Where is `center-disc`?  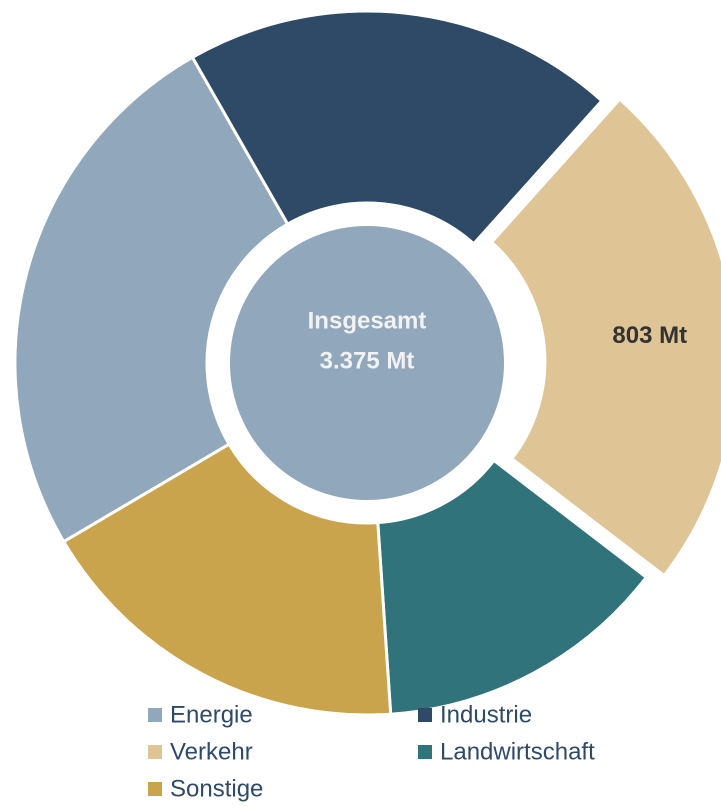 center-disc is located at coordinates (367, 363).